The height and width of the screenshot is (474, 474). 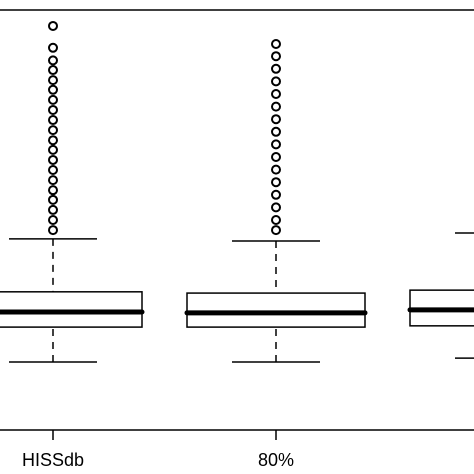 What do you see at coordinates (276, 460) in the screenshot?
I see `x-tick-label: 80%` at bounding box center [276, 460].